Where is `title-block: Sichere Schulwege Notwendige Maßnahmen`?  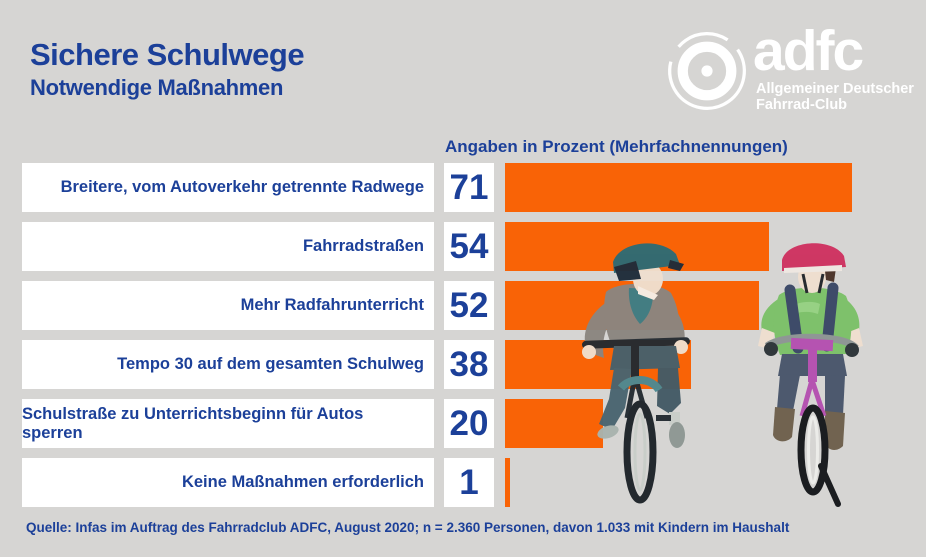 title-block: Sichere Schulwege Notwendige Maßnahmen is located at coordinates (167, 69).